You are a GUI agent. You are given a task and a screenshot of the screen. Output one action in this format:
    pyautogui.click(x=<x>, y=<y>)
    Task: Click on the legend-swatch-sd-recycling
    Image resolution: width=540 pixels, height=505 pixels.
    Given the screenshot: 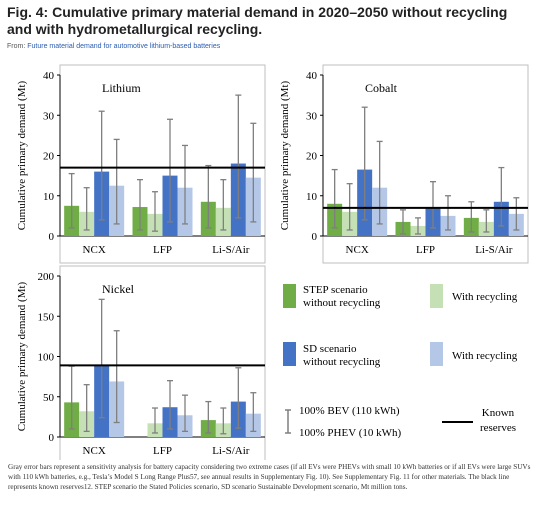 What is the action you would take?
    pyautogui.click(x=436, y=354)
    